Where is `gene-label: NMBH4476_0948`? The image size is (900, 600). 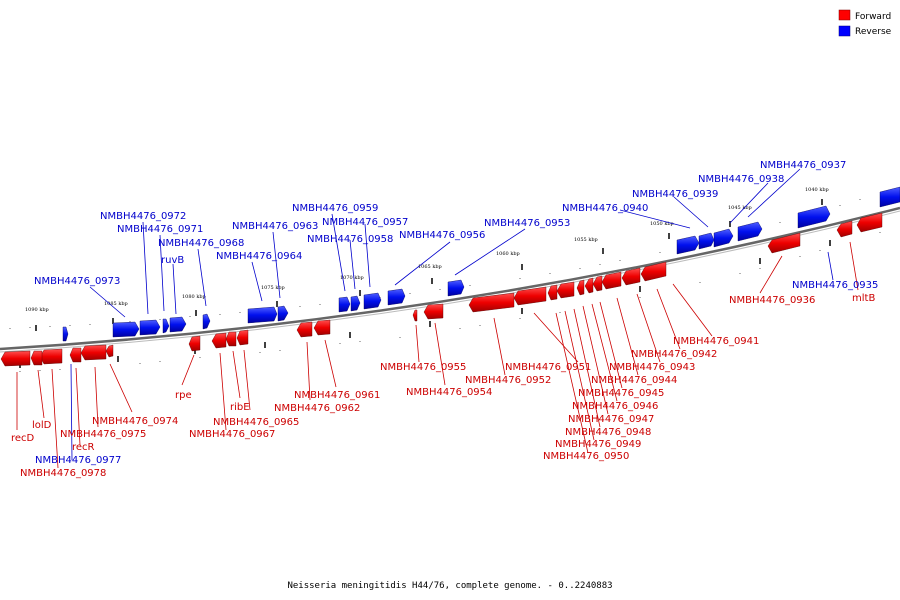 gene-label: NMBH4476_0948 is located at coordinates (608, 432).